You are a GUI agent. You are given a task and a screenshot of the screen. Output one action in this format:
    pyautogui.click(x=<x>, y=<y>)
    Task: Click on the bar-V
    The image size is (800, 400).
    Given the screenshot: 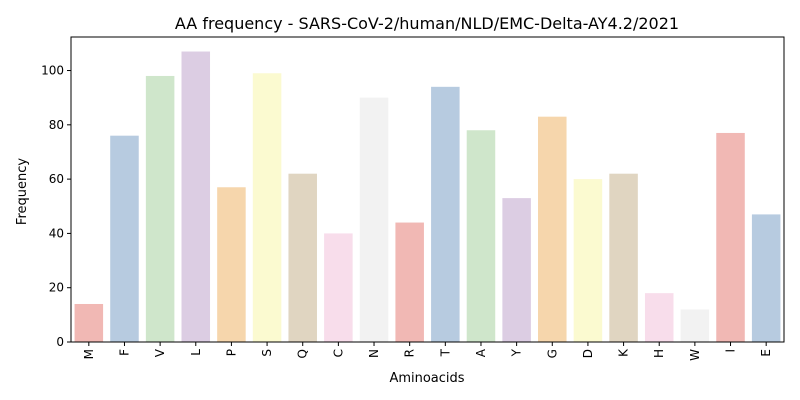 What is the action you would take?
    pyautogui.click(x=160, y=208)
    